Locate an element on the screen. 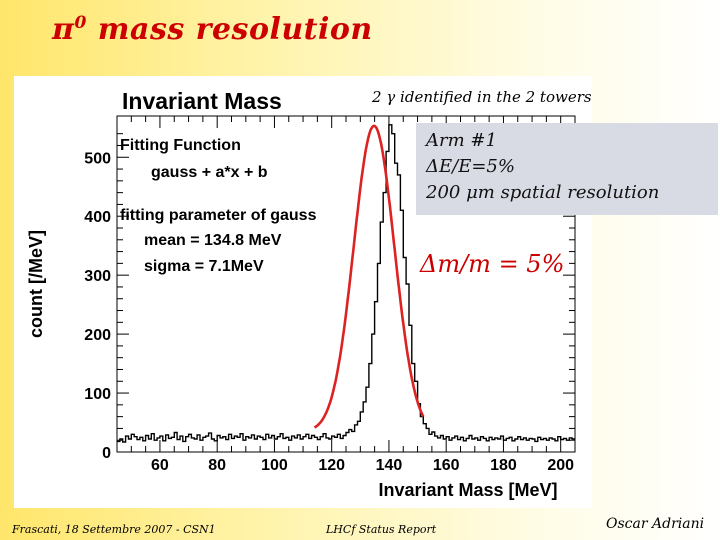 Image resolution: width=720 pixels, height=540 pixels. x-axis-label: Invariant Mass [MeV] is located at coordinates (467, 490).